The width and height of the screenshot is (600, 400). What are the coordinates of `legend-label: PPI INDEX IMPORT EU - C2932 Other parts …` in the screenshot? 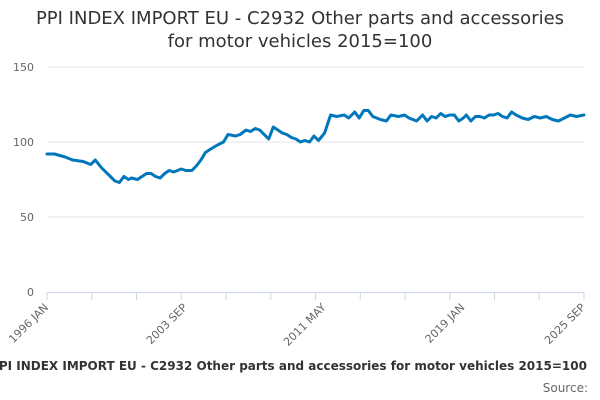 It's located at (293, 366).